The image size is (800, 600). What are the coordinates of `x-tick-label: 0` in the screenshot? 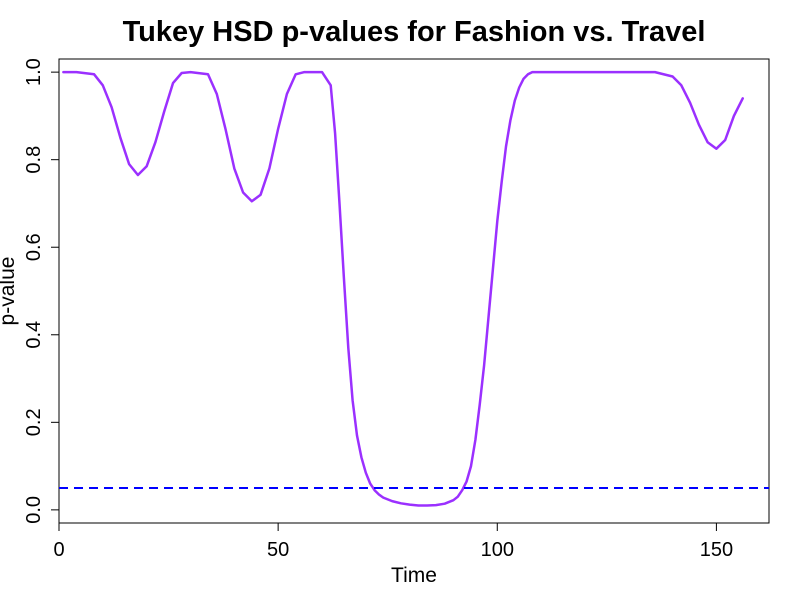 It's located at (58, 550).